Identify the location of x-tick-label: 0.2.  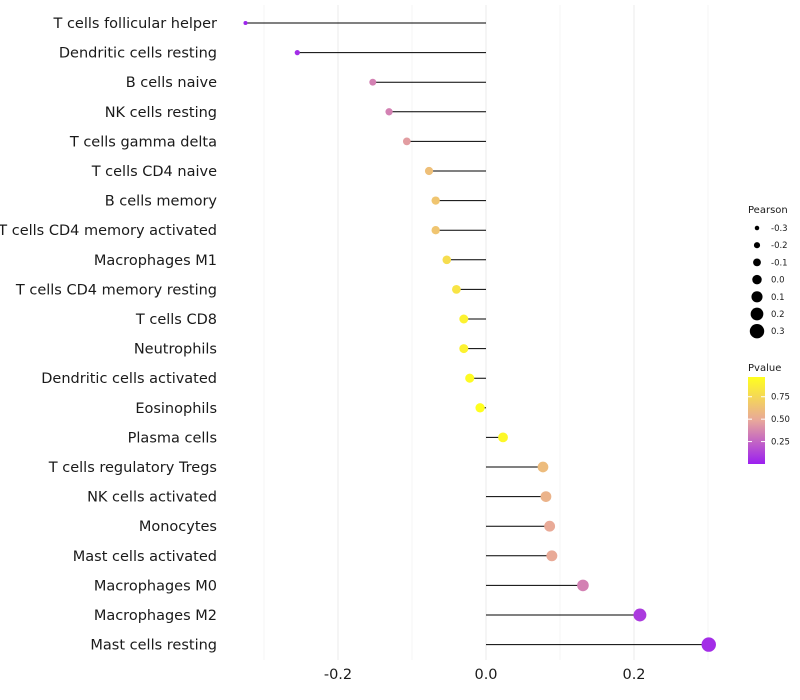
(633, 675).